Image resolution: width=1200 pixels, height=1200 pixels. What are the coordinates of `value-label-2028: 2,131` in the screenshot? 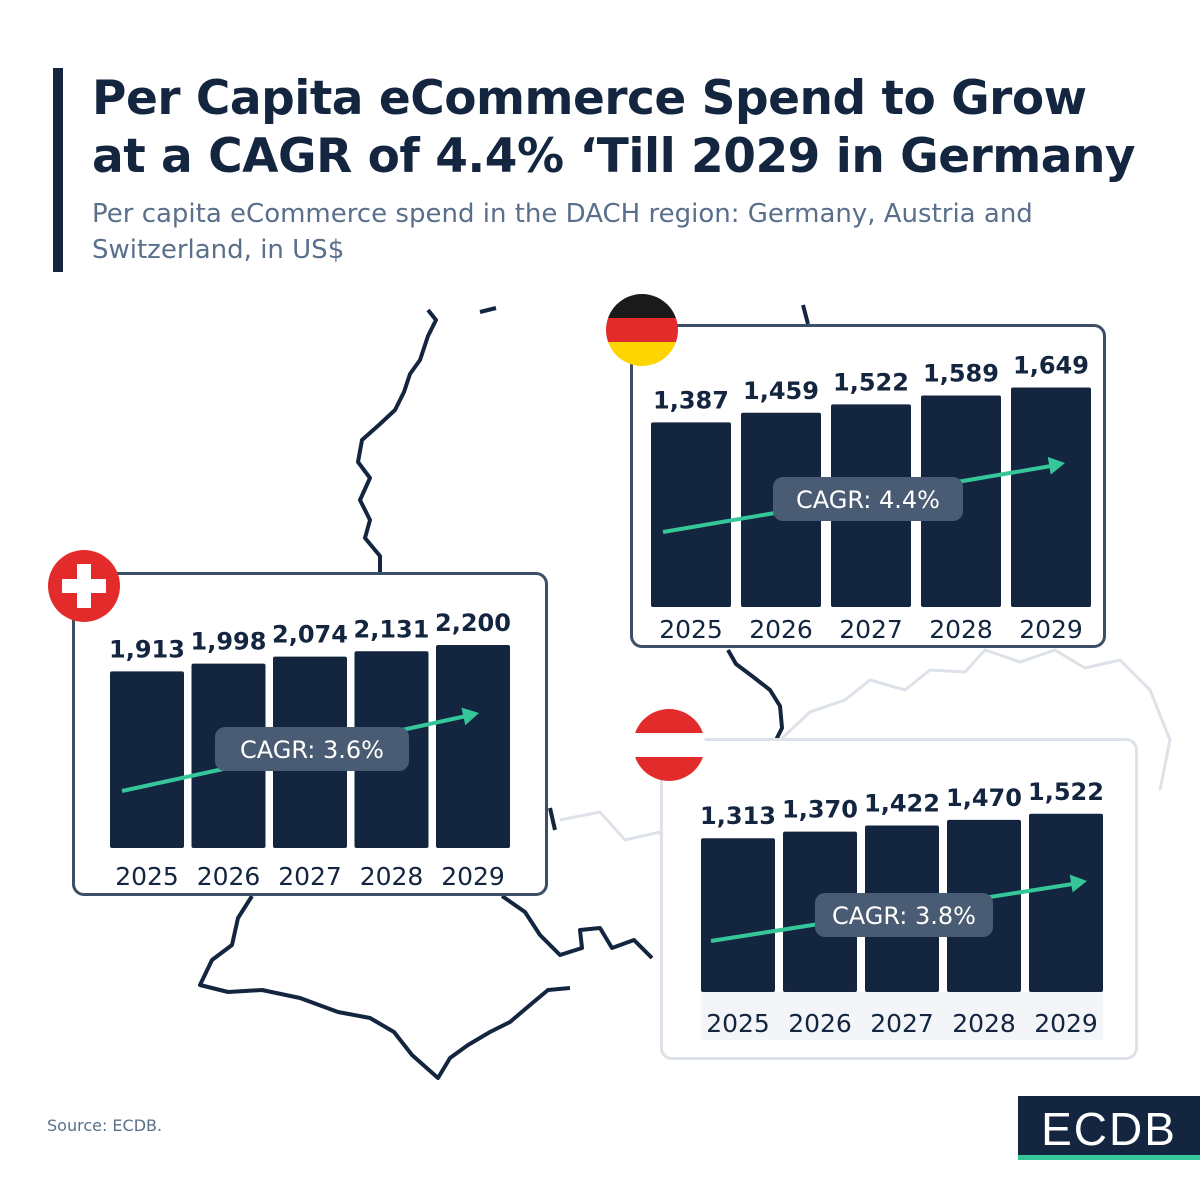 It's located at (392, 629).